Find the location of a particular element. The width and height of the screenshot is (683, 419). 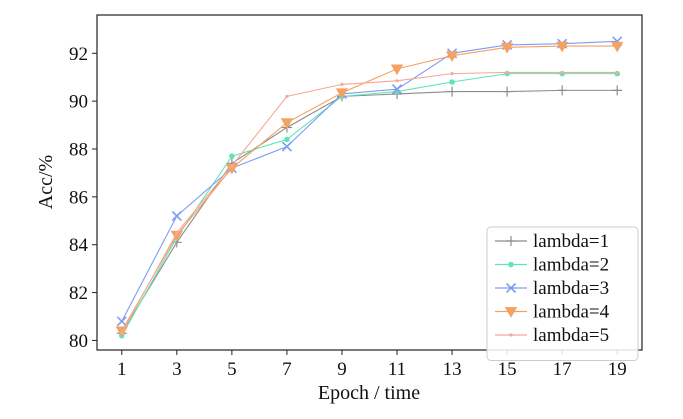

x-axis-label: Epoch / time is located at coordinates (369, 393).